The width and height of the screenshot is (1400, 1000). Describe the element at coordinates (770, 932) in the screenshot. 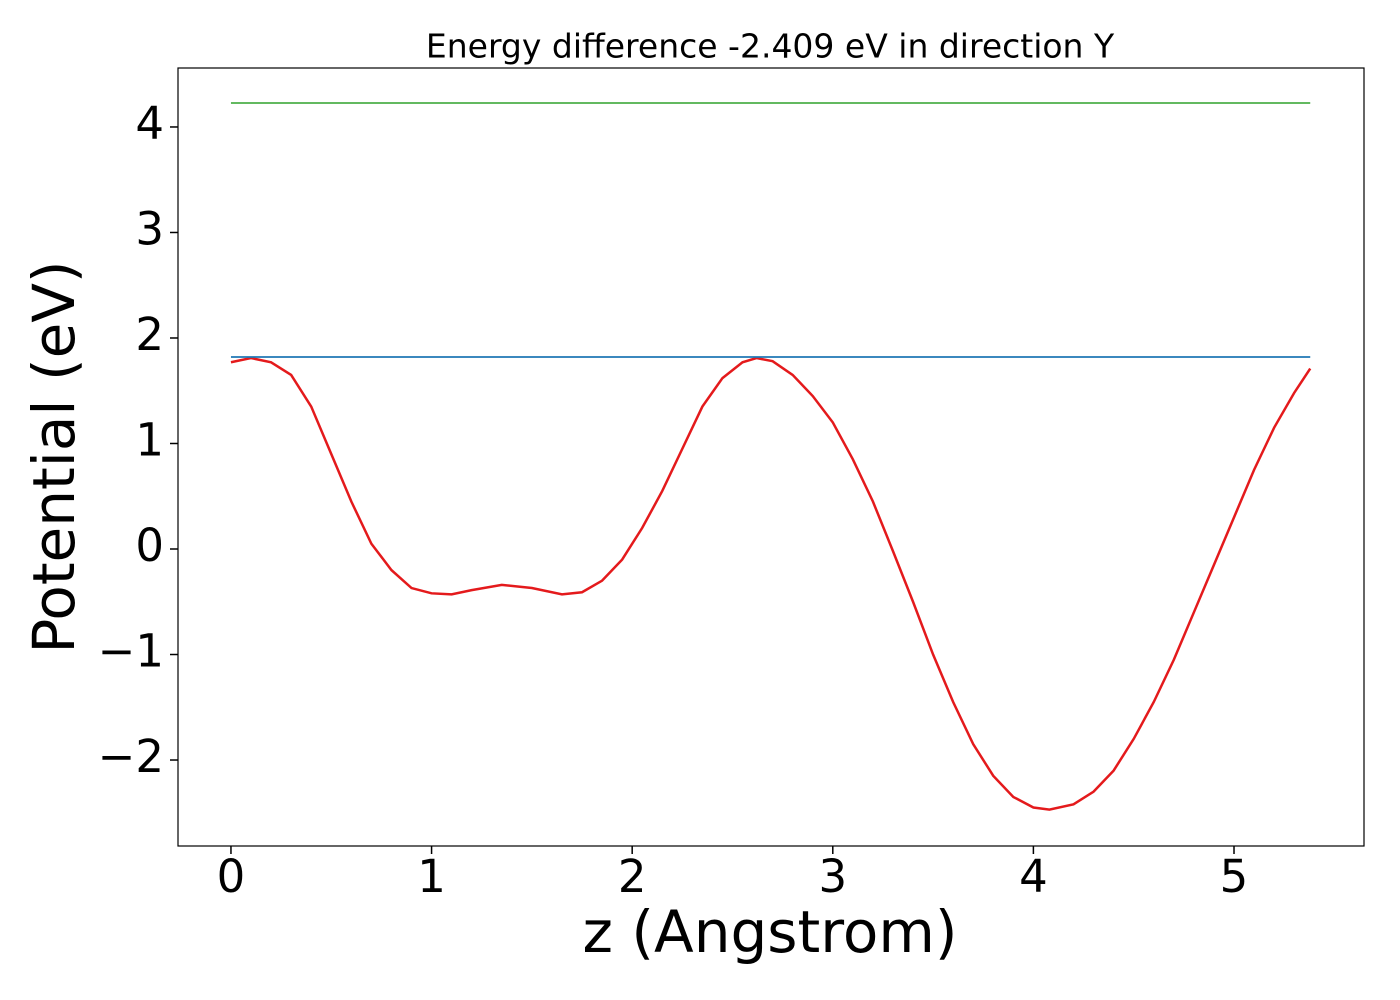

I see `x-axis-label: z (Angstrom)` at that location.